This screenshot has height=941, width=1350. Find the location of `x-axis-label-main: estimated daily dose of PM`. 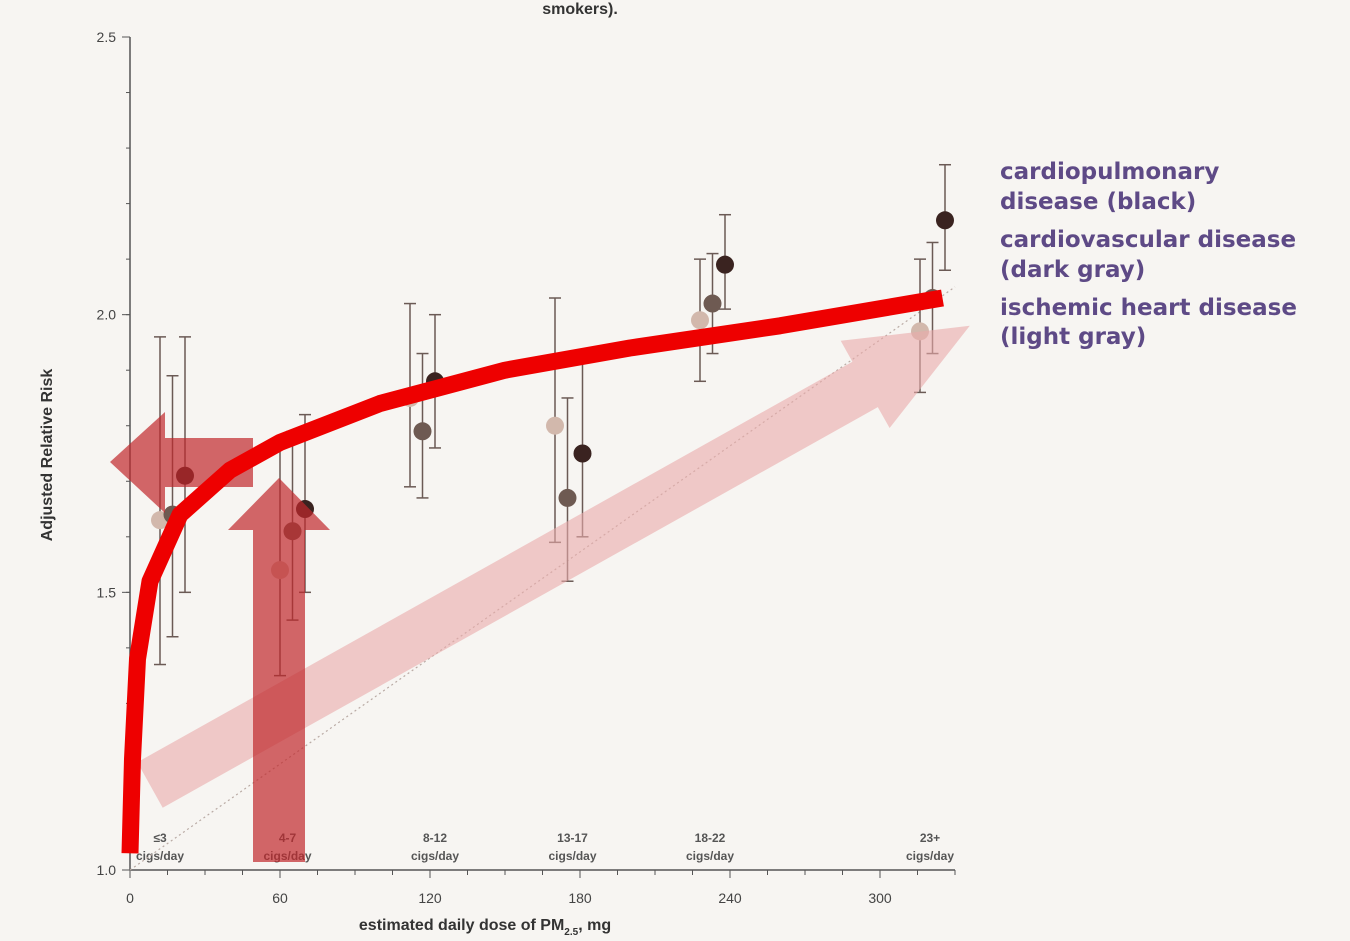

x-axis-label-main: estimated daily dose of PM is located at coordinates (461, 925).